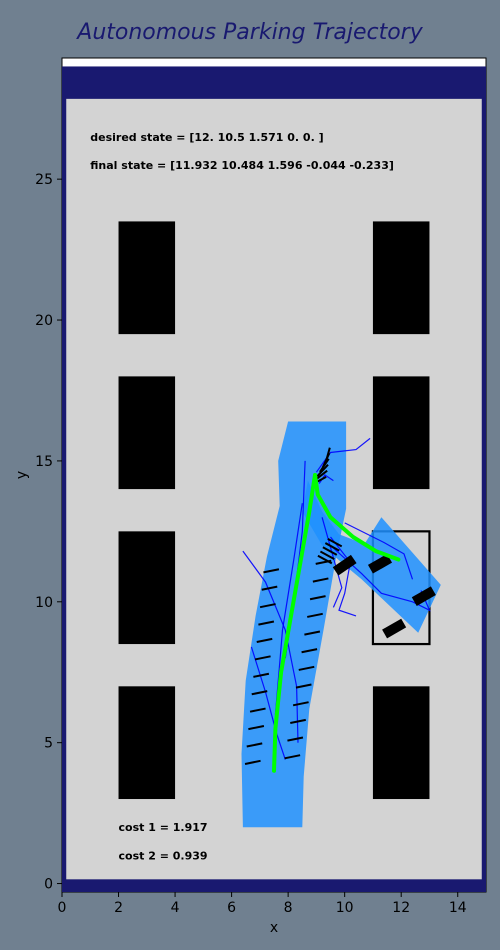 Image resolution: width=500 pixels, height=950 pixels. I want to click on y-tick-label-0: 0, so click(48, 885).